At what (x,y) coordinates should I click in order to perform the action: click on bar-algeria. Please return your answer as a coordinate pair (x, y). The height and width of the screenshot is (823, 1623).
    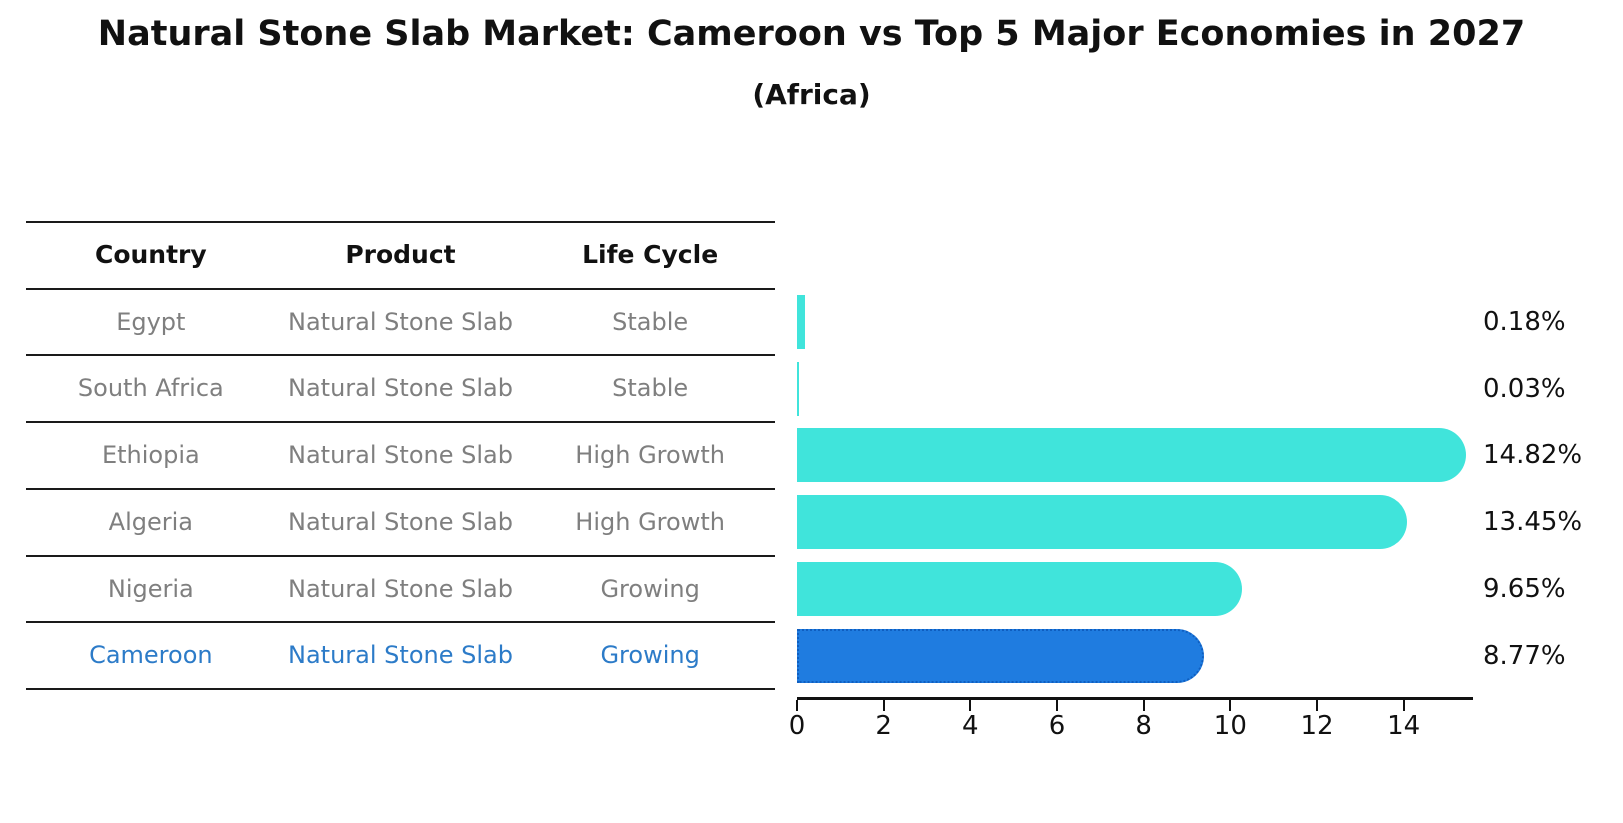
    Looking at the image, I should click on (1102, 522).